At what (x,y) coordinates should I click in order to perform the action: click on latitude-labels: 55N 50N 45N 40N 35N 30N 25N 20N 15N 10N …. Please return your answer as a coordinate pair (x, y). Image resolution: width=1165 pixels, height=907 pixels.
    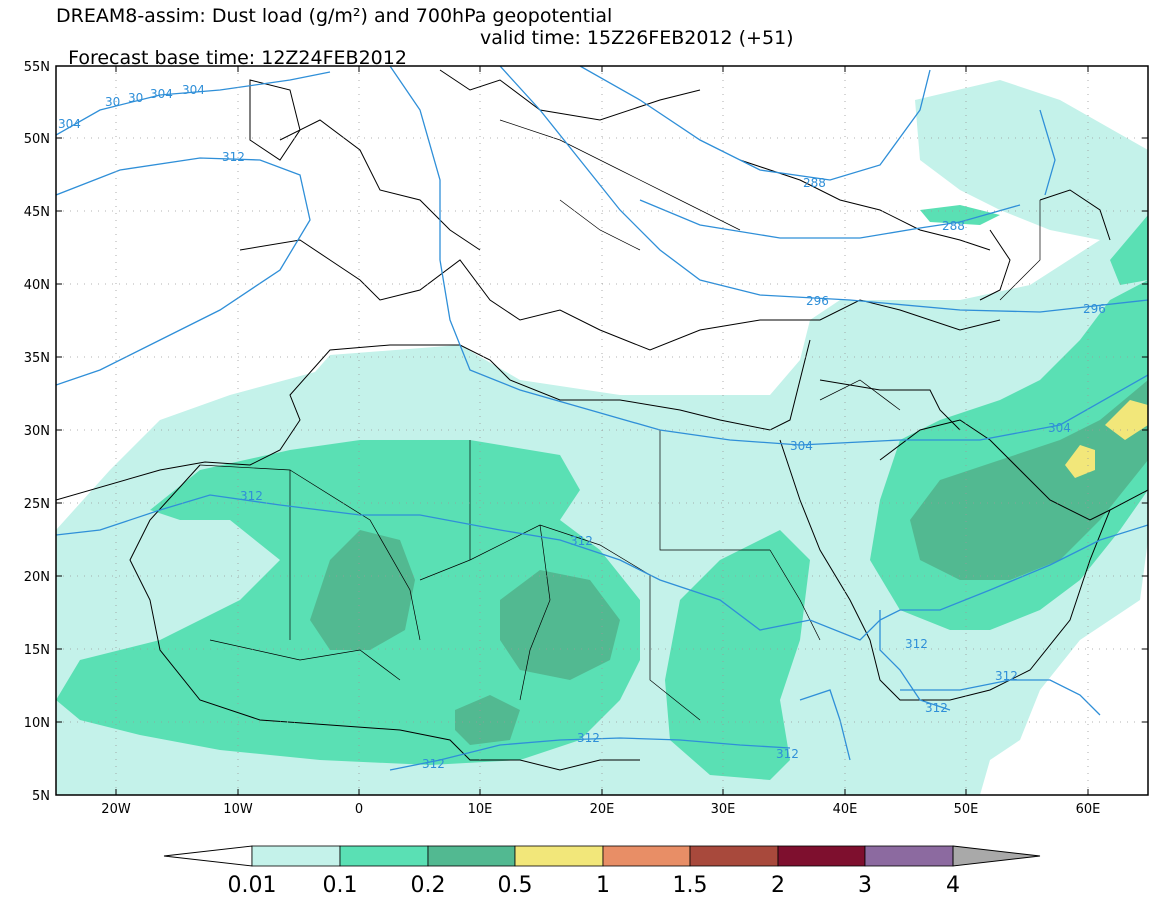
    Looking at the image, I should click on (37, 432).